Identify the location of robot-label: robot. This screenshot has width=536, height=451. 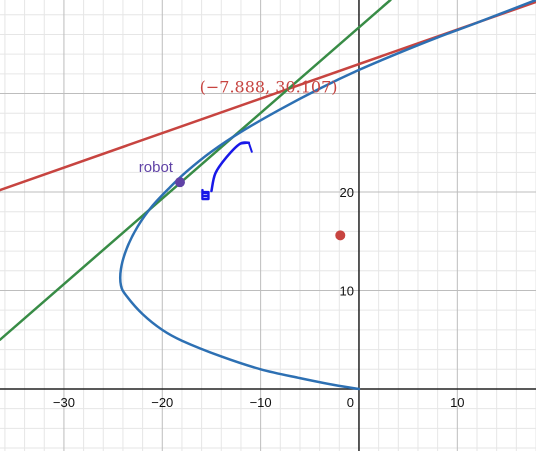
(156, 167).